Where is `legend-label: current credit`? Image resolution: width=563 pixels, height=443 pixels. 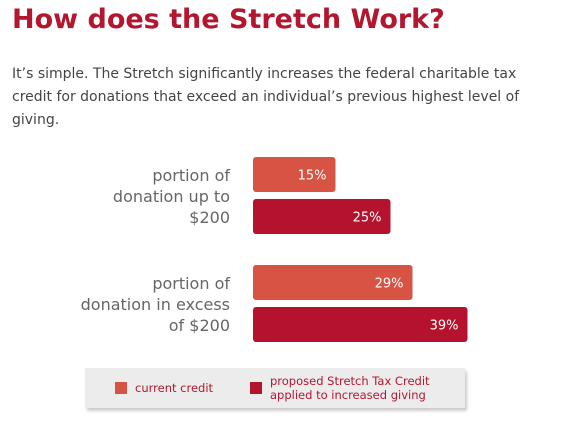 legend-label: current credit is located at coordinates (174, 388).